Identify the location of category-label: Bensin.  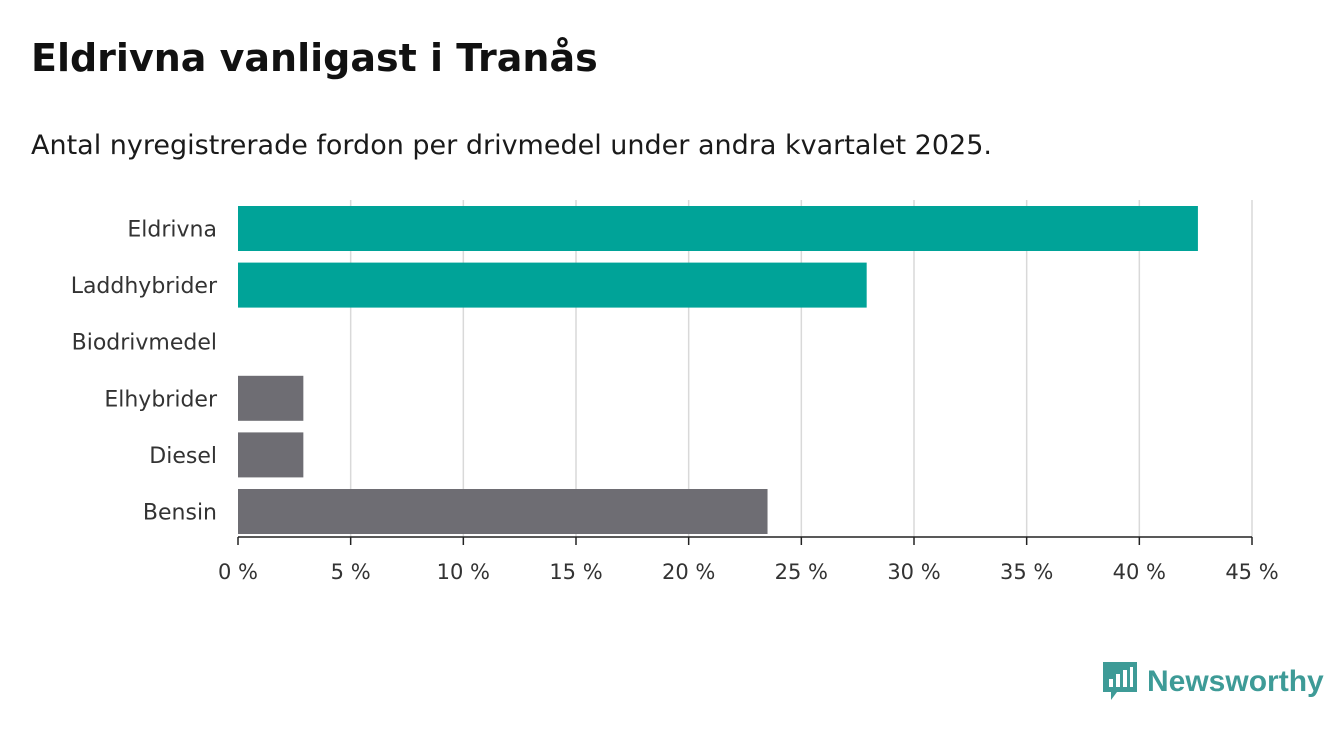
(180, 513).